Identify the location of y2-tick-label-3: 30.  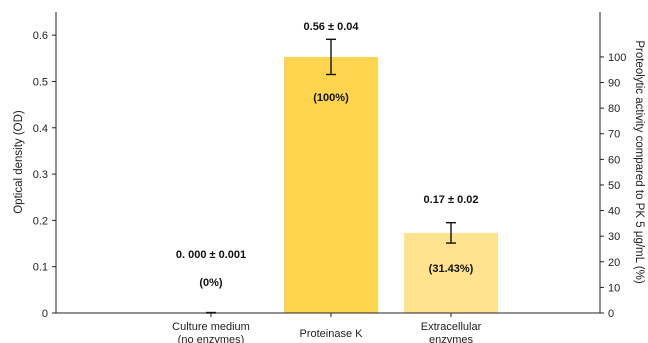
(614, 237).